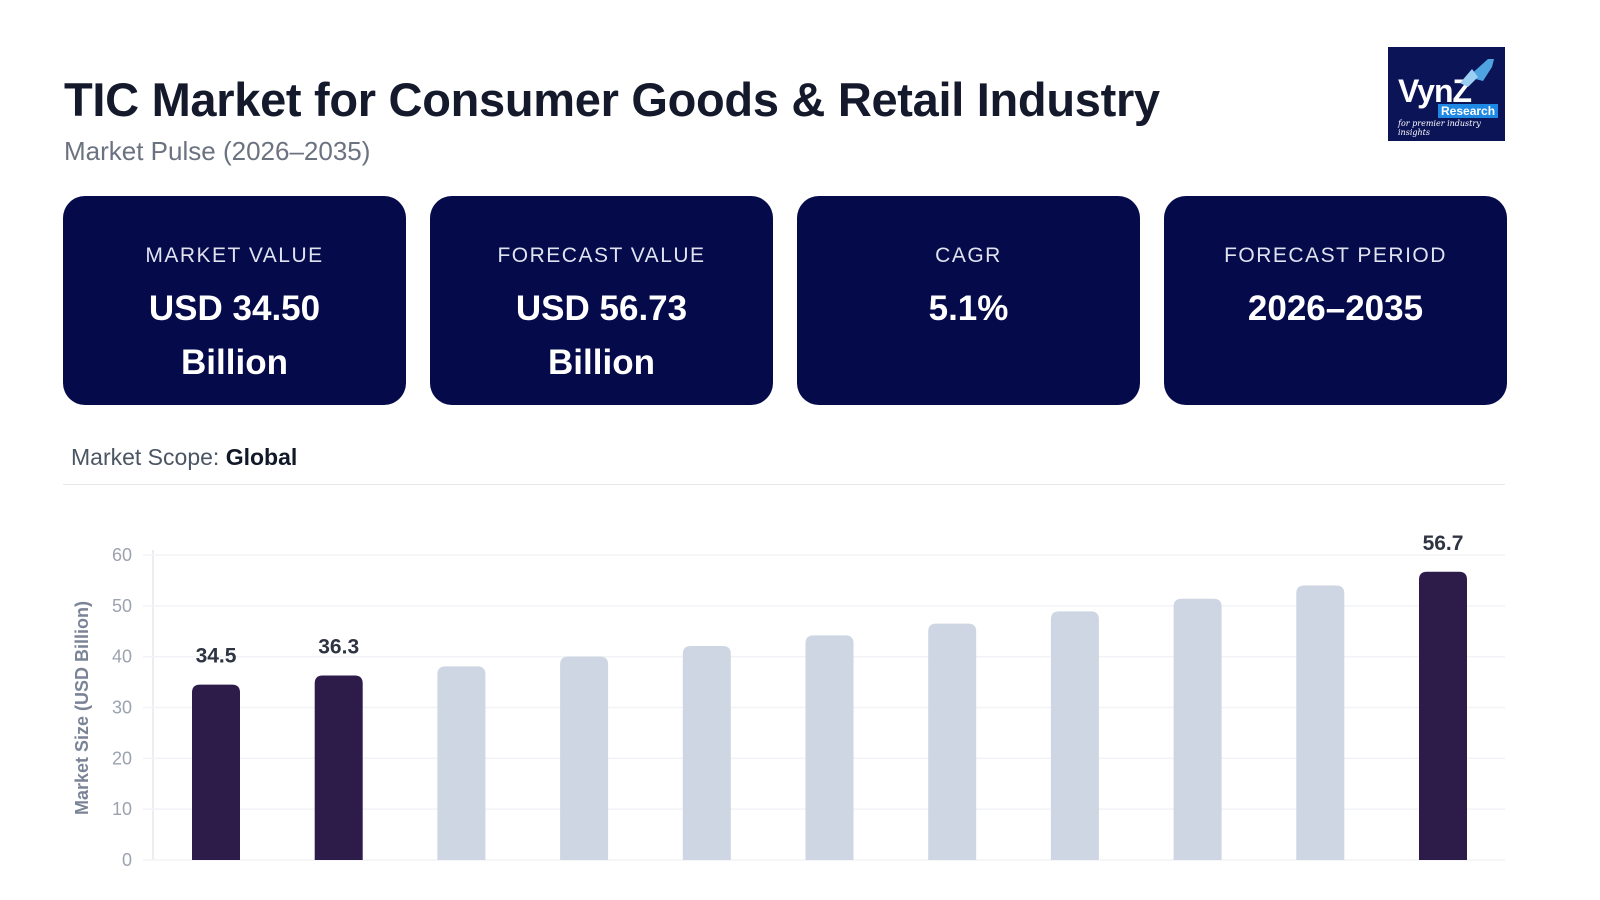  What do you see at coordinates (122, 758) in the screenshot?
I see `y-tick-label: 20` at bounding box center [122, 758].